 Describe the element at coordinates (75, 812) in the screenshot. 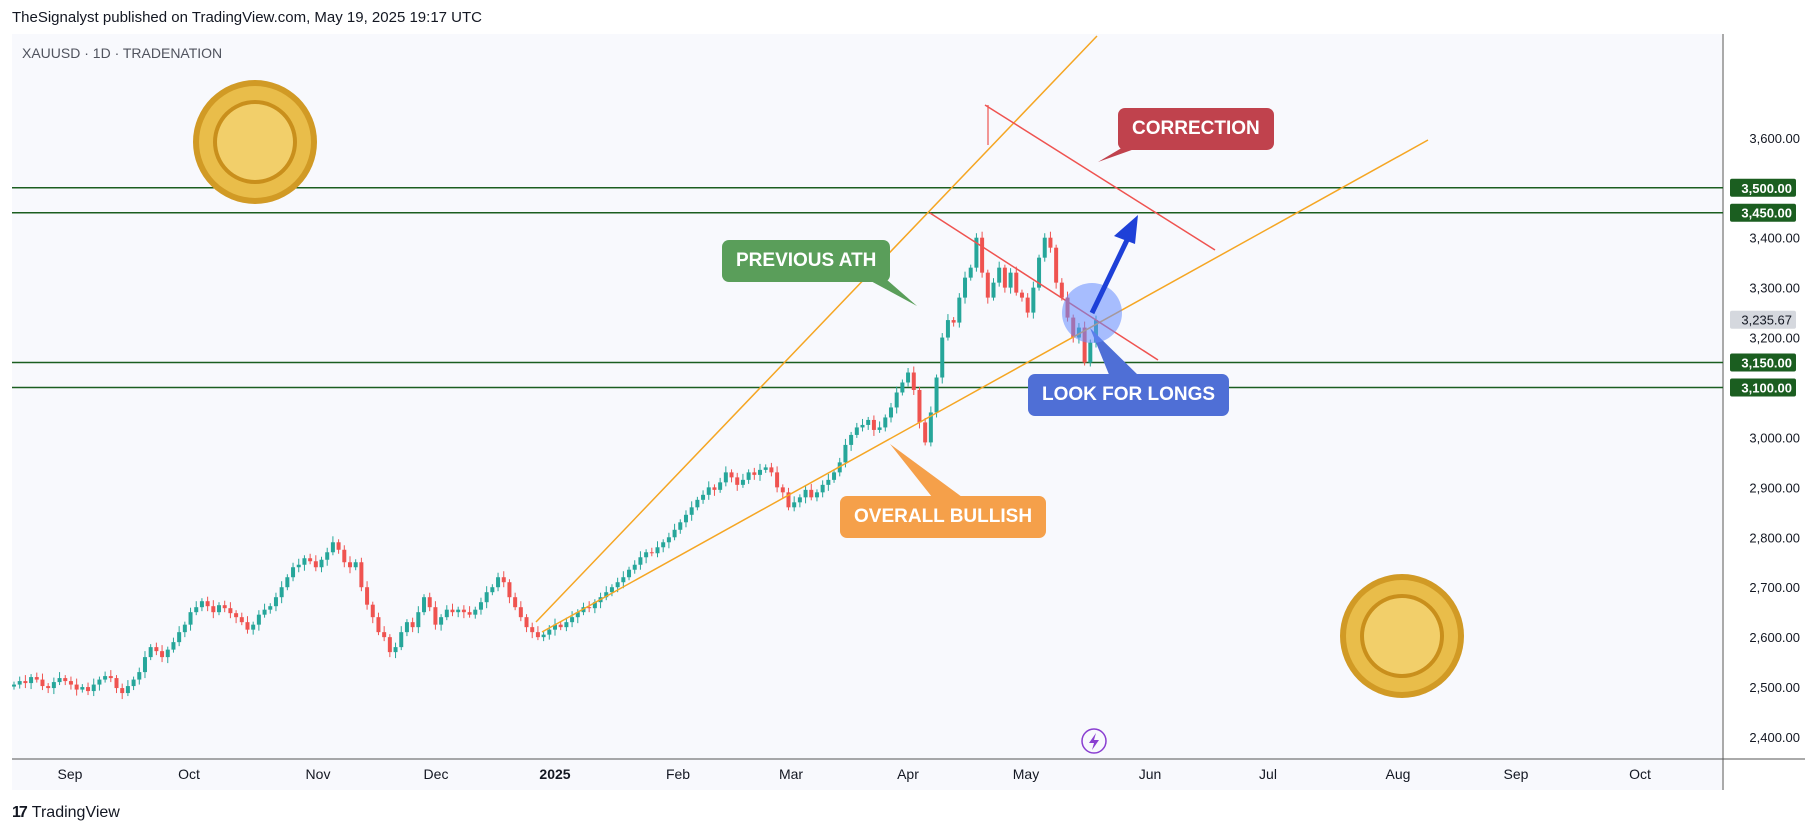

I see `tradingview-brand: TradingView` at that location.